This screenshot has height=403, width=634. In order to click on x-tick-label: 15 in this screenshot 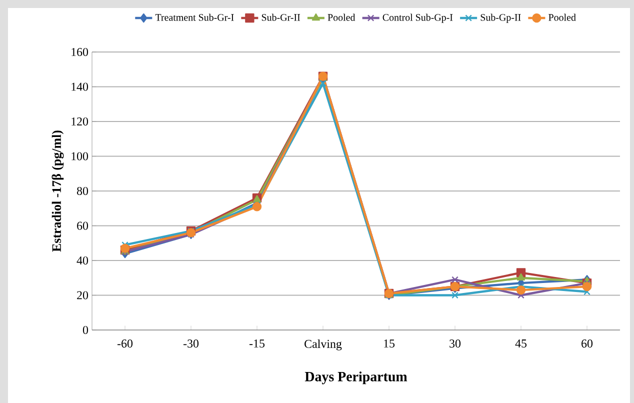, I will do `click(389, 344)`.